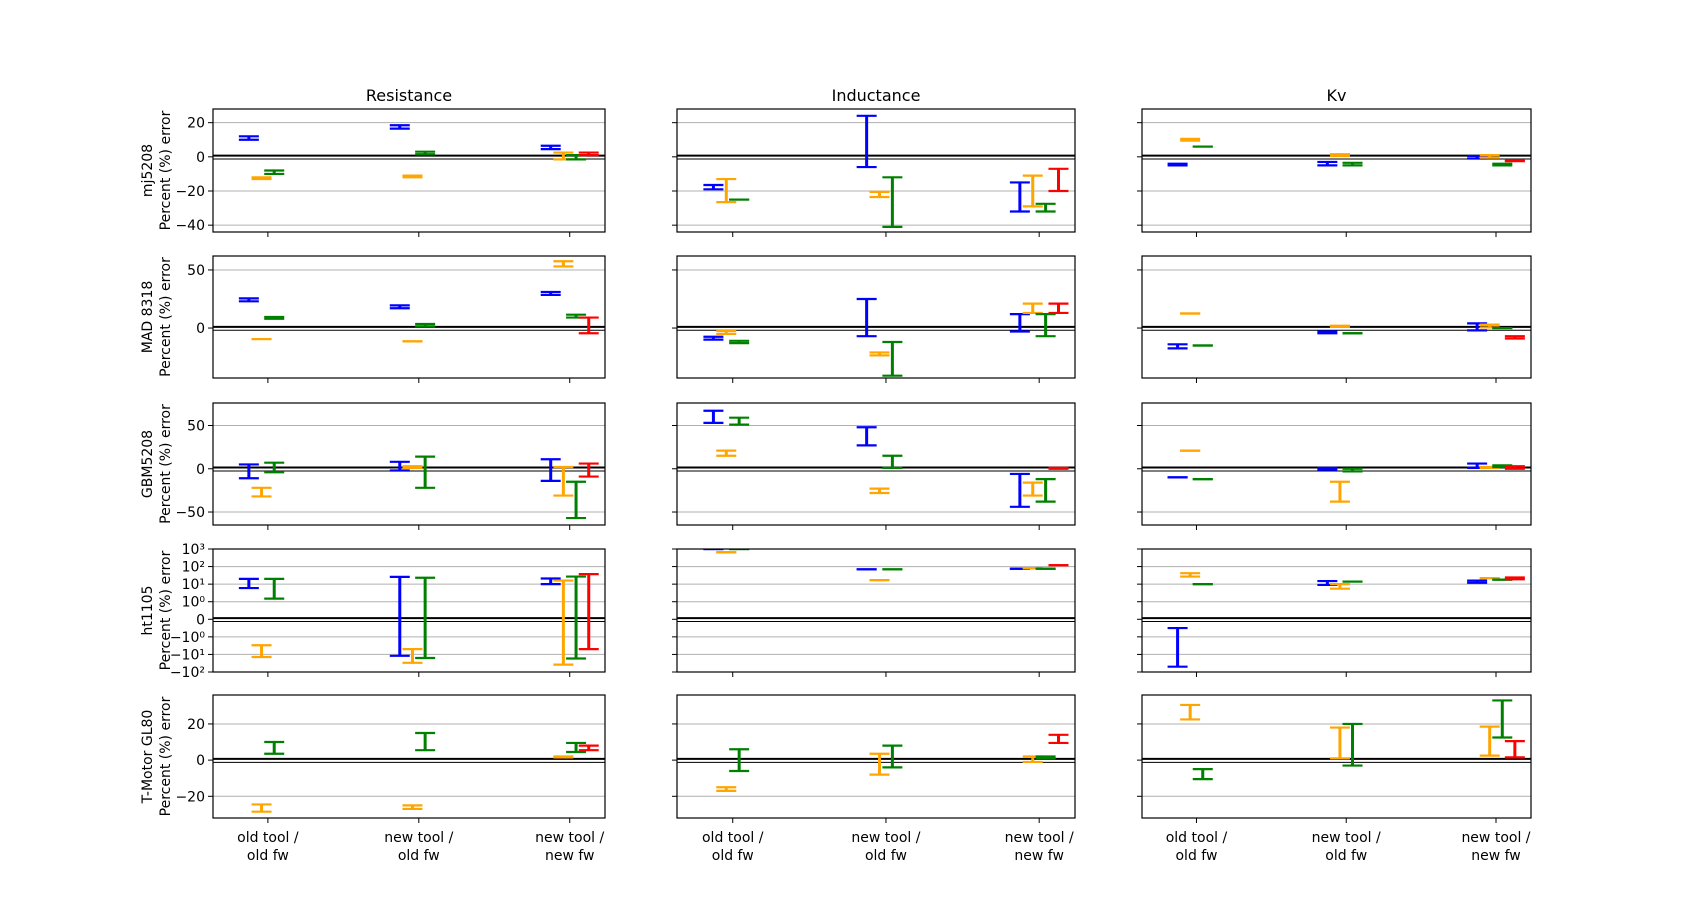  I want to click on row-label-line: ht1105, so click(148, 611).